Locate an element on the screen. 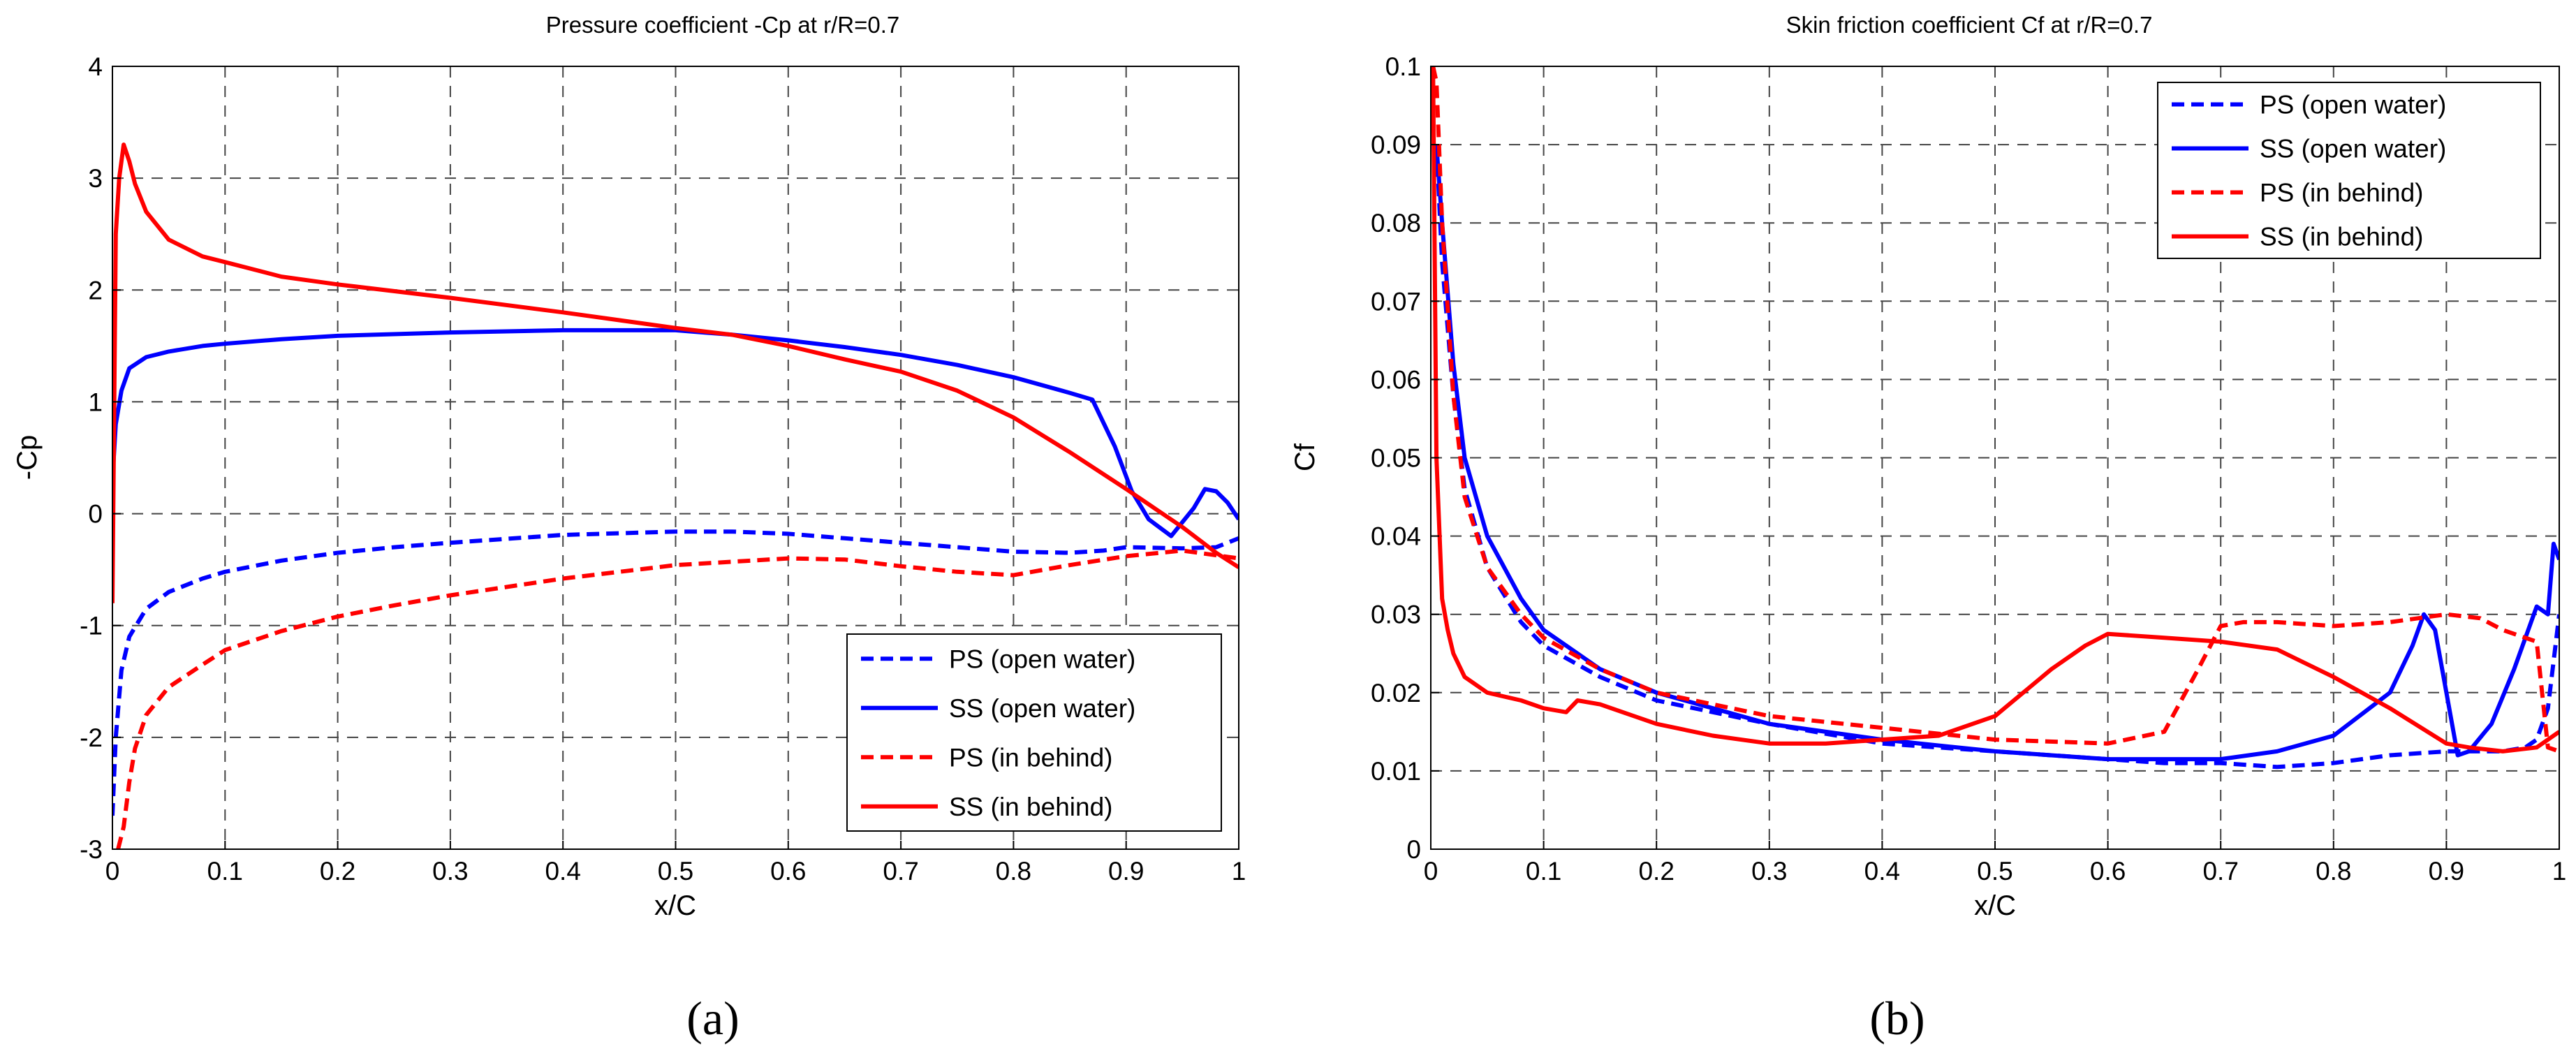  chart-b-ytick-label: 0.01 is located at coordinates (1396, 771).